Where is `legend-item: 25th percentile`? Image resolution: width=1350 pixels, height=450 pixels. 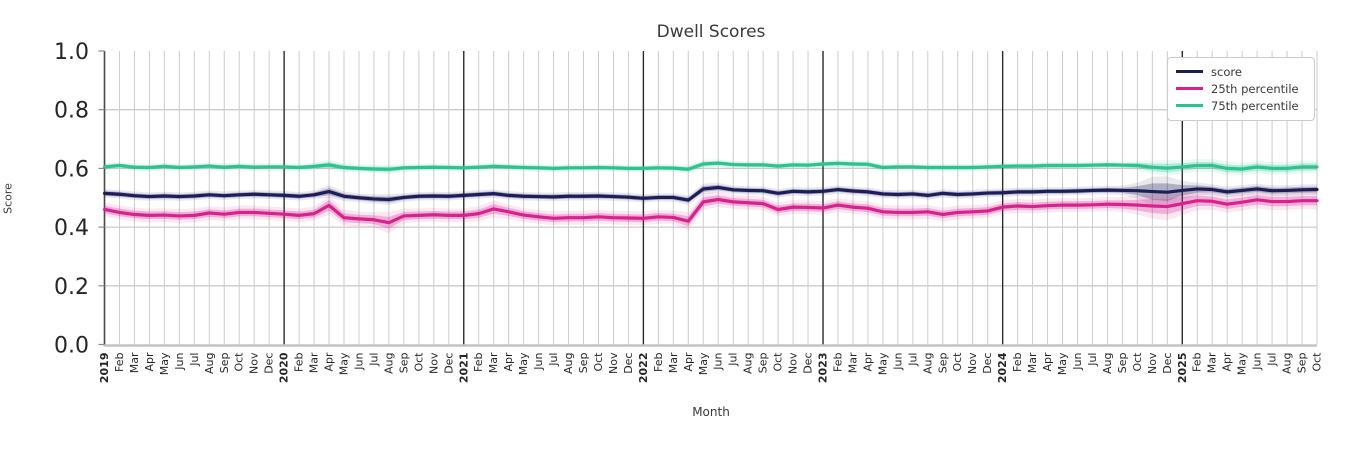 legend-item: 25th percentile is located at coordinates (1241, 88).